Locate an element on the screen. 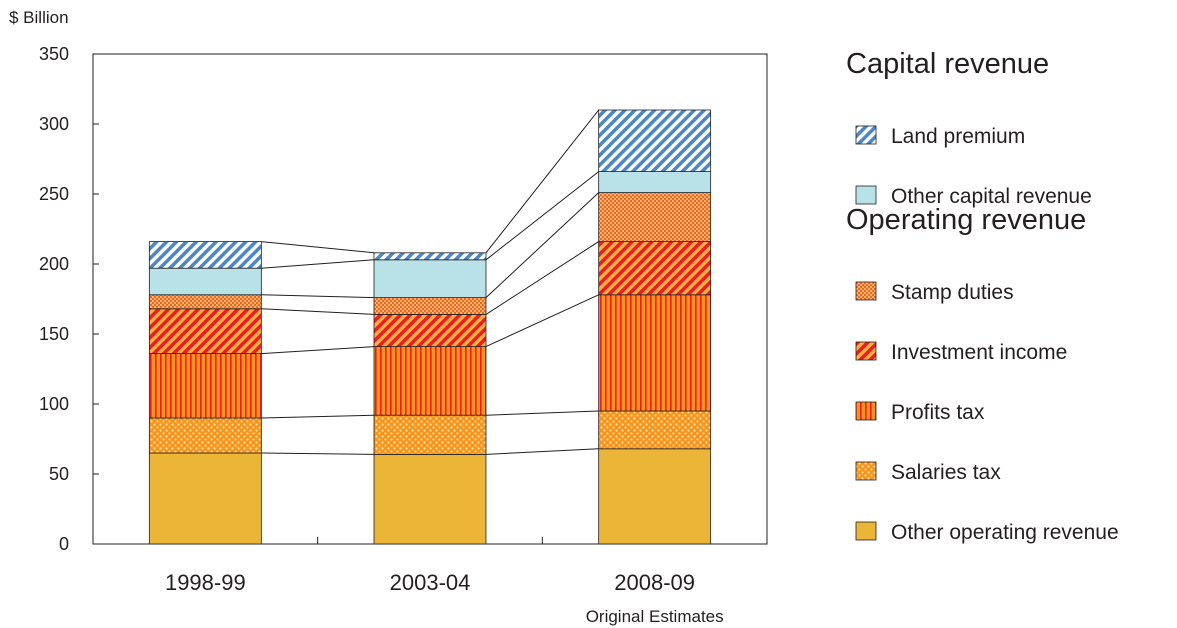 The width and height of the screenshot is (1177, 628). y-tick-label: 0 is located at coordinates (64, 544).